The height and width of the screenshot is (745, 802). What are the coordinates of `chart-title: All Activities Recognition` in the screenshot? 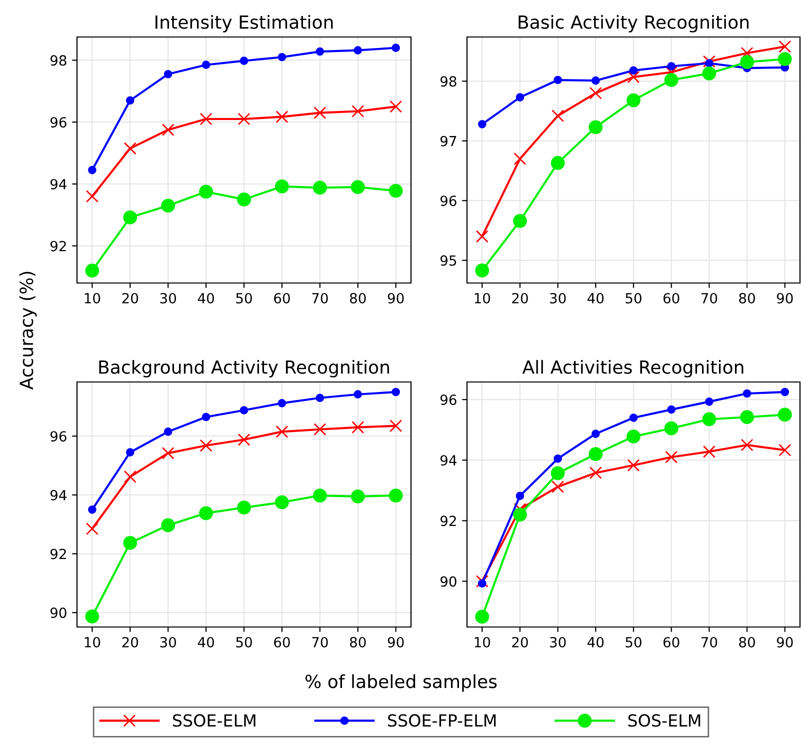 It's located at (633, 369).